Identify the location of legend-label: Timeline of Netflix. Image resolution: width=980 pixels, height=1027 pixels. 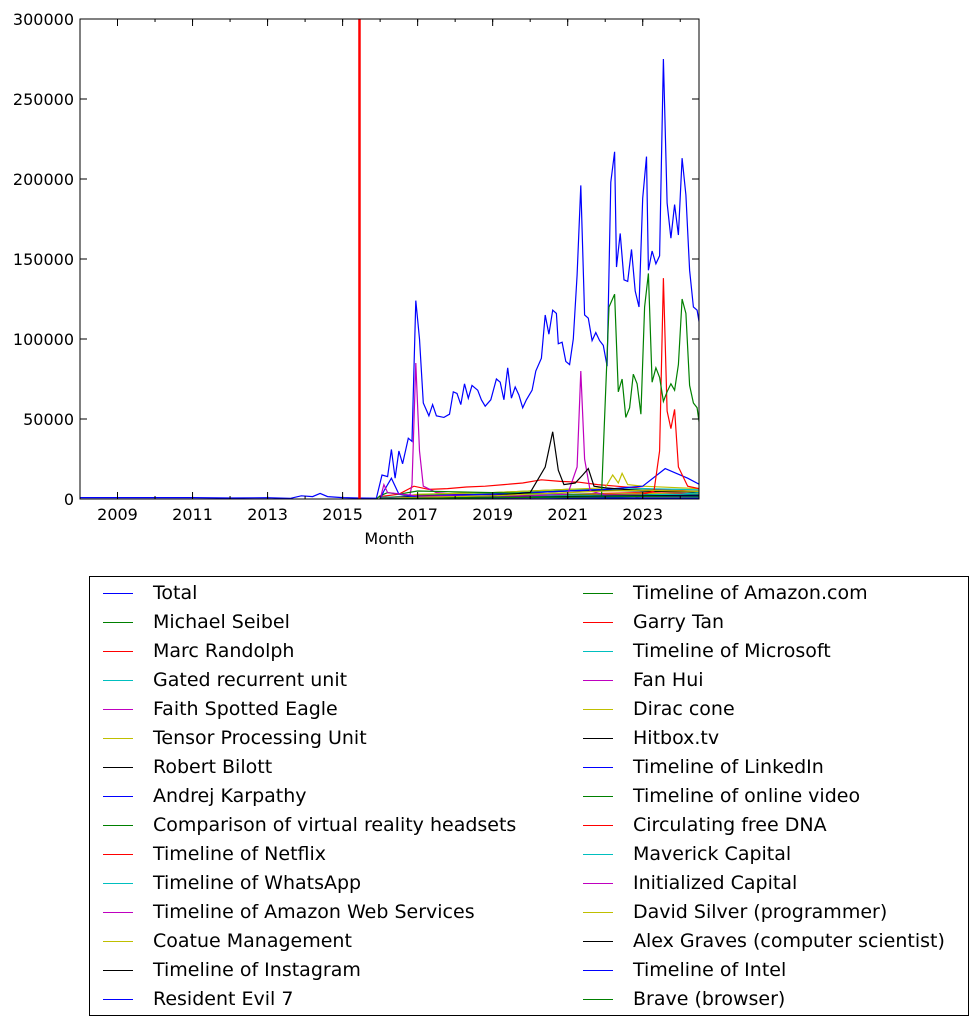
(240, 854).